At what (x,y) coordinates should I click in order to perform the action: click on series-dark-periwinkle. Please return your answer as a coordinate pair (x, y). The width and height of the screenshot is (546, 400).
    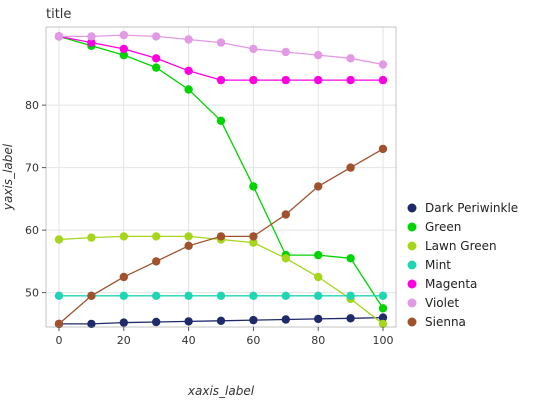
    Looking at the image, I should click on (221, 321).